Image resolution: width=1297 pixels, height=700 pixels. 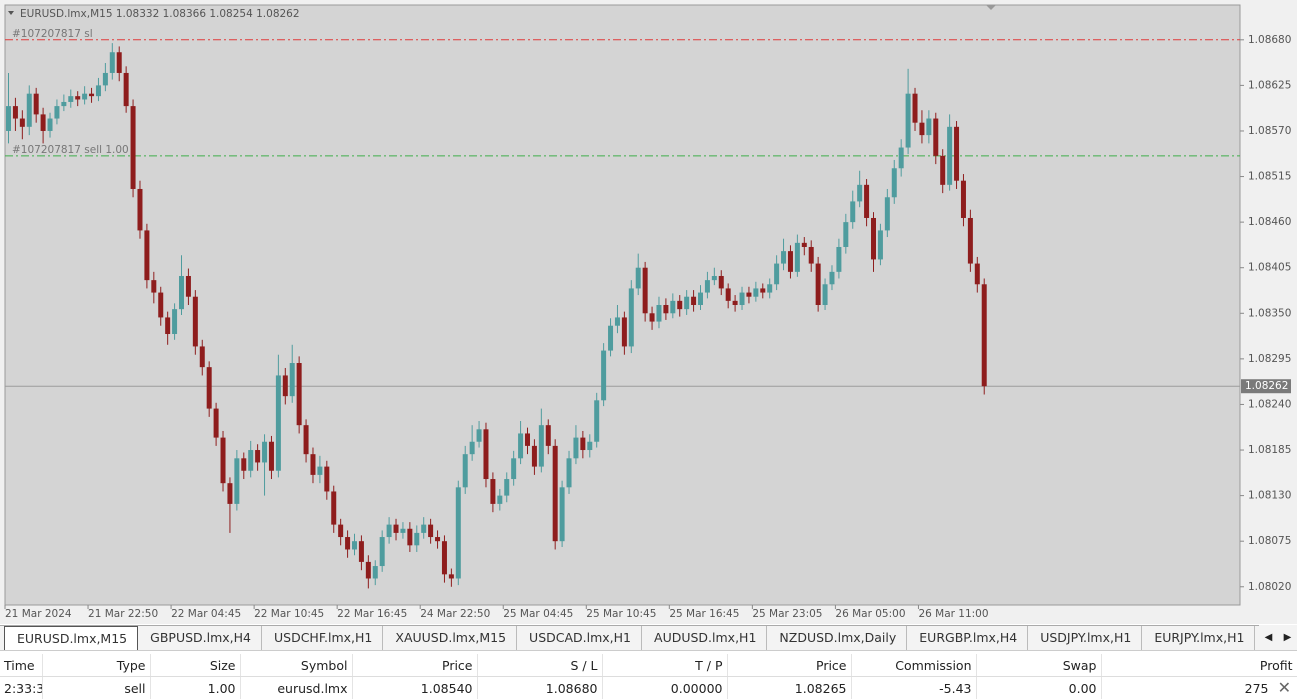 I want to click on tab: NZDUSD.lmx,Daily, so click(x=837, y=638).